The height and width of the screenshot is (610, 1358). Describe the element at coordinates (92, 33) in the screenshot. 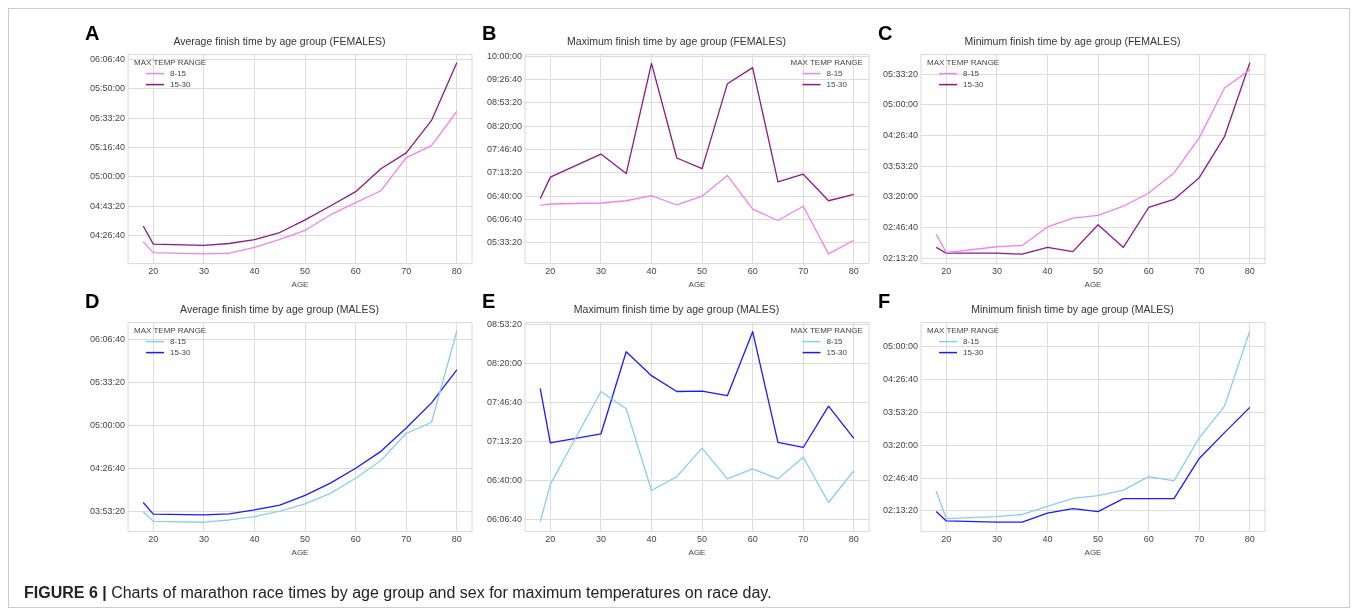

I see `text: A` at that location.